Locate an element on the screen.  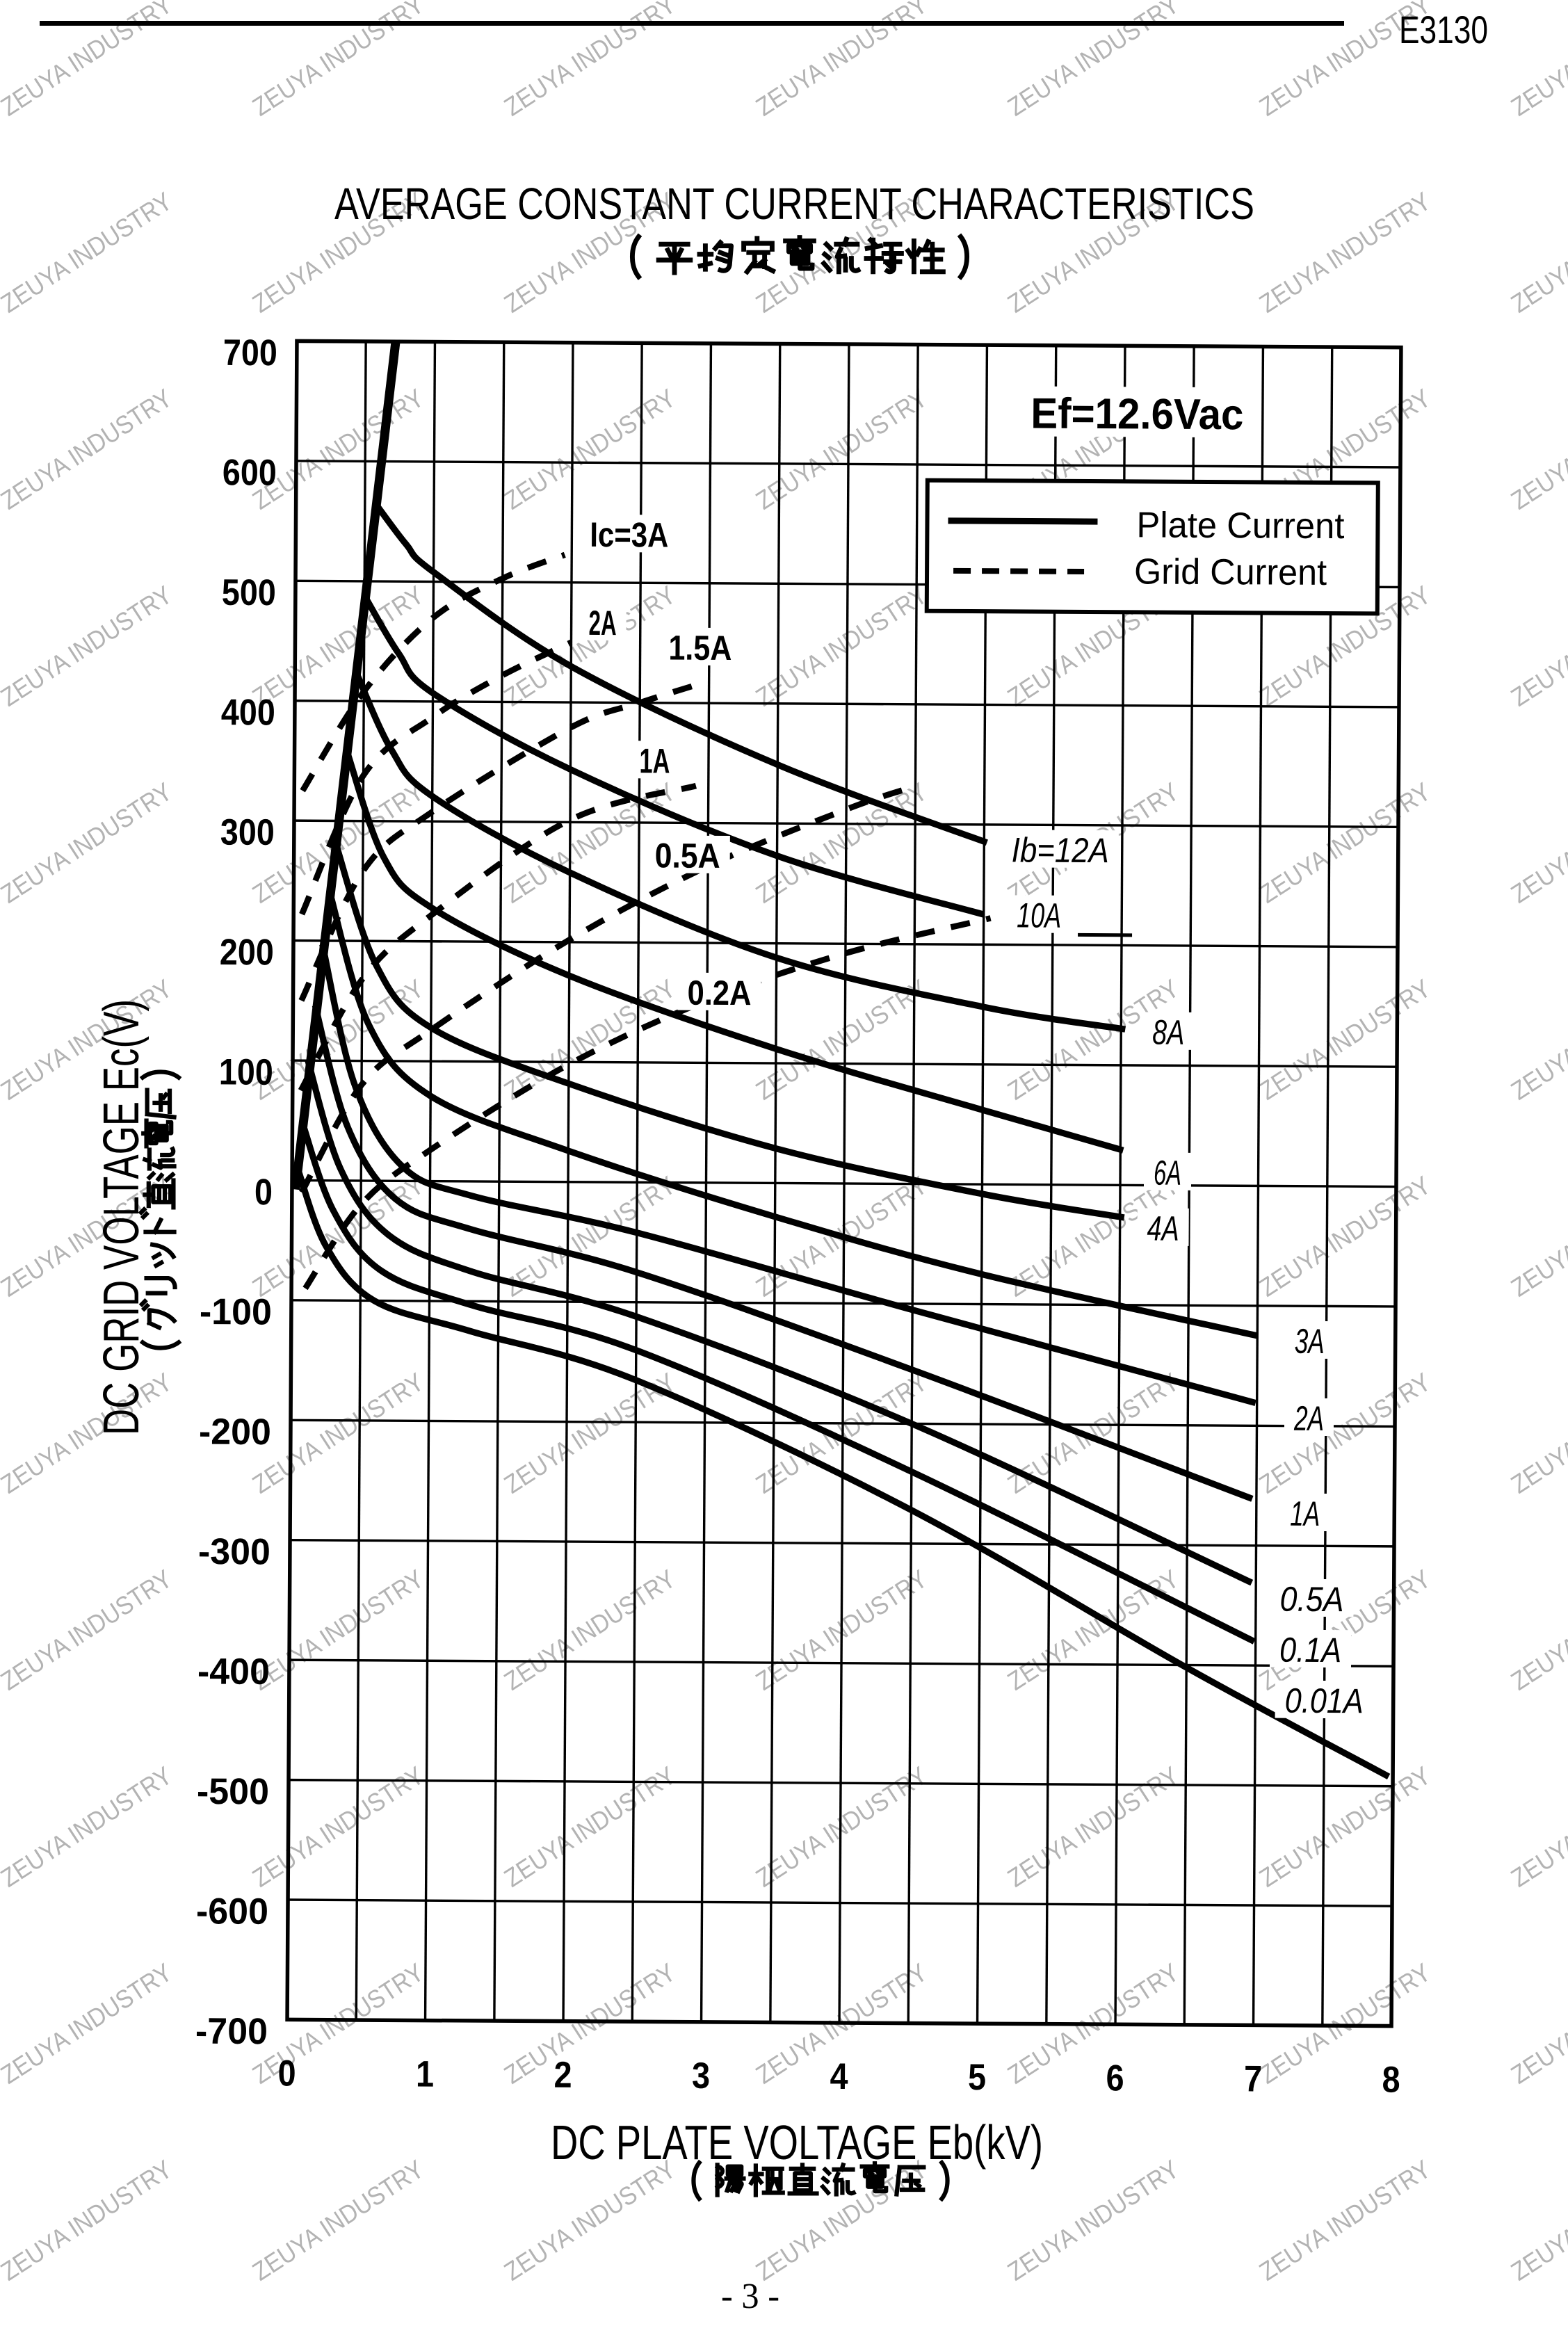
svg-text: 4A is located at coordinates (1163, 1228).